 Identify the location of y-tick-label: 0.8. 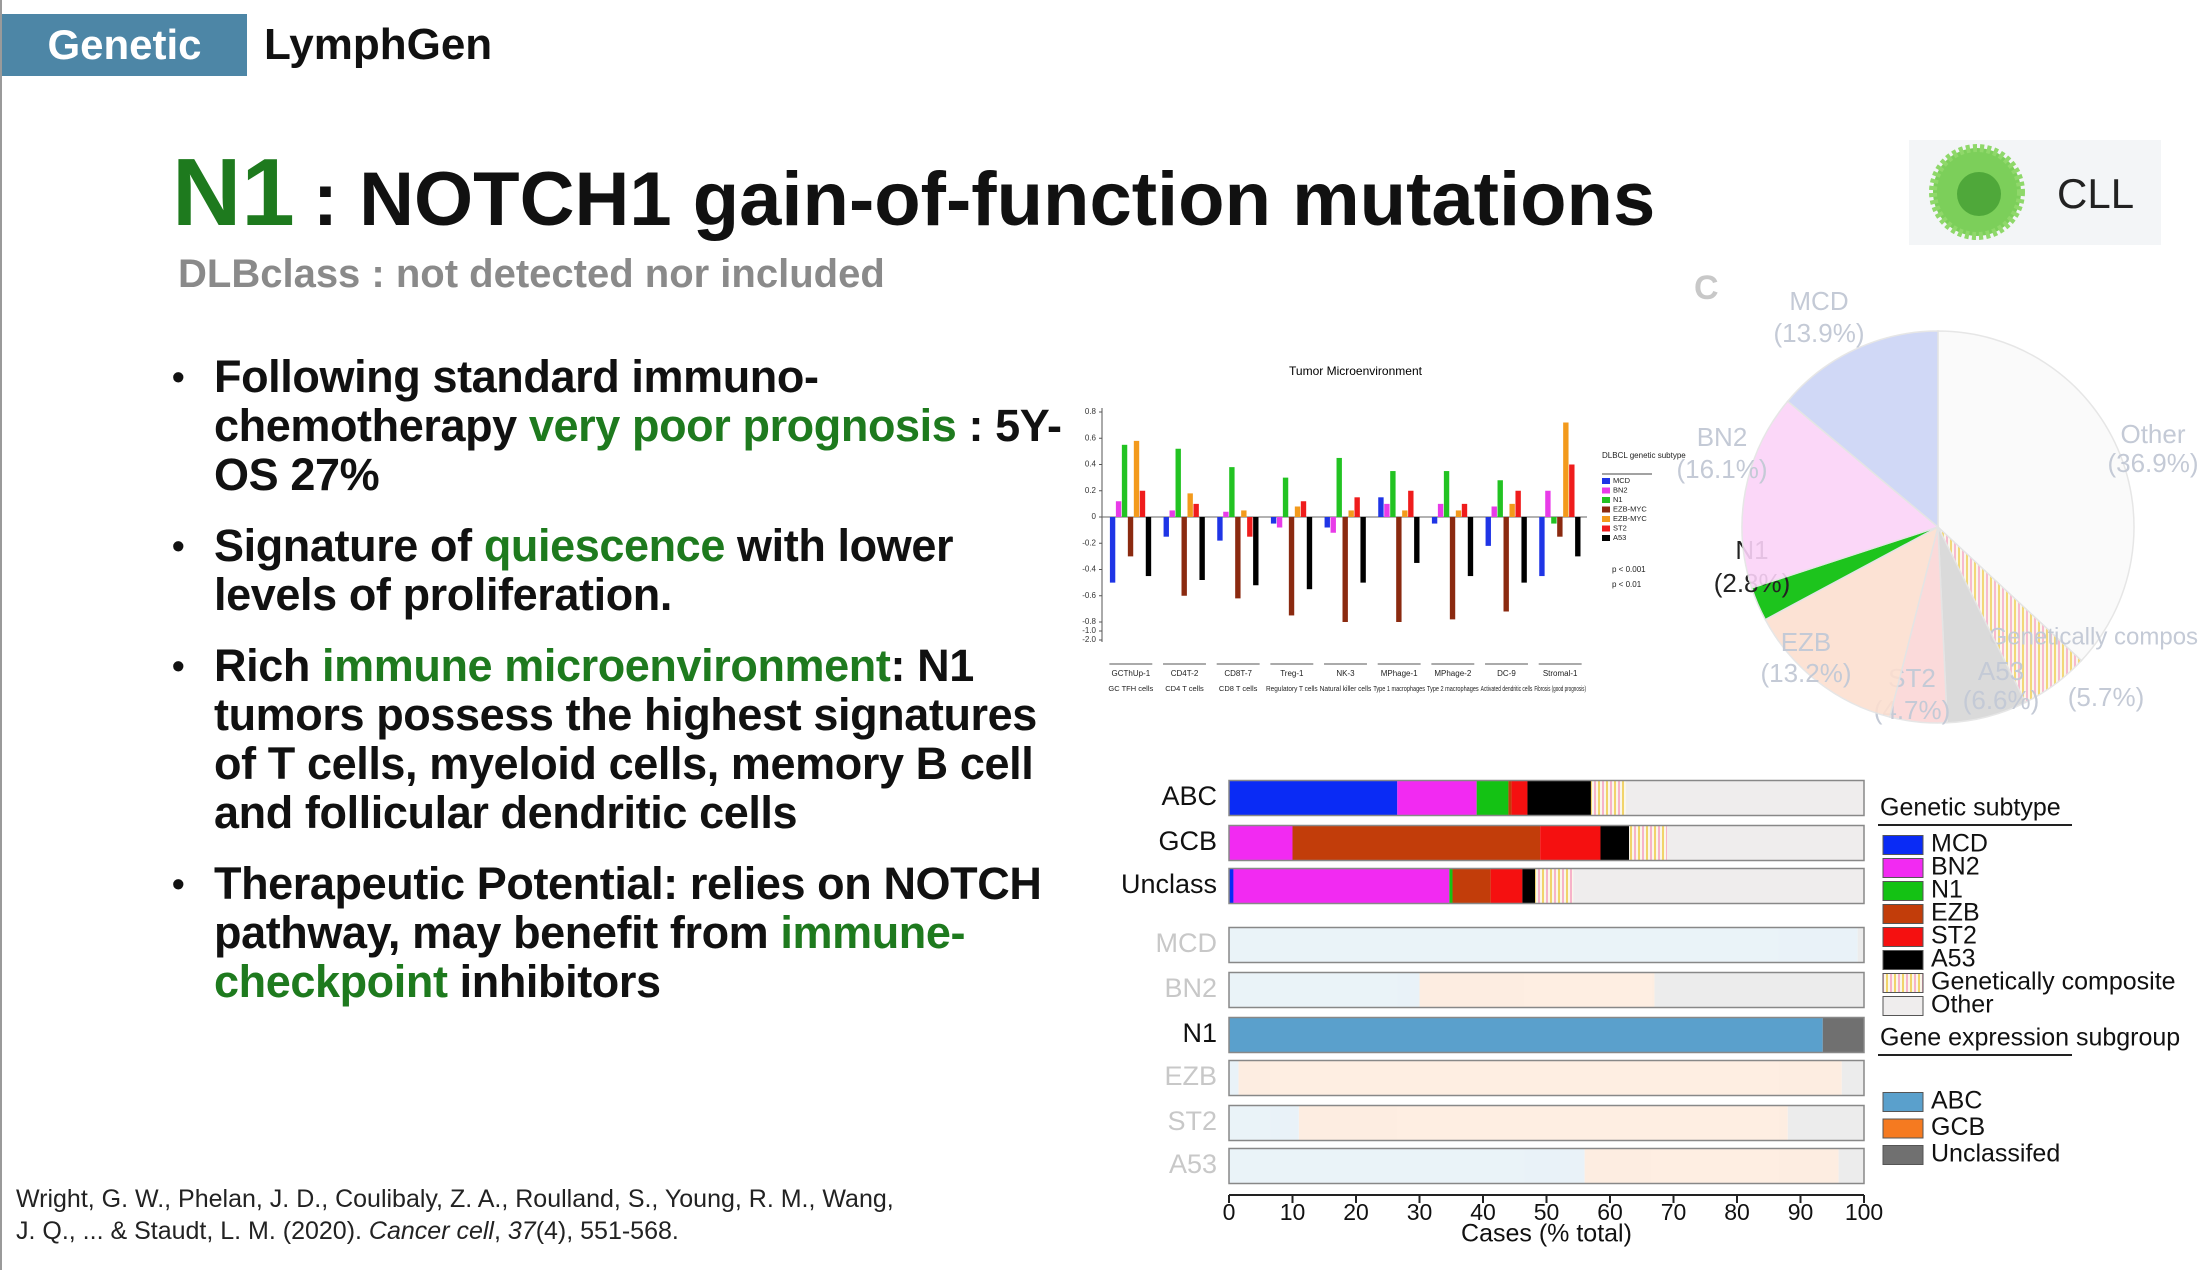
(1091, 411).